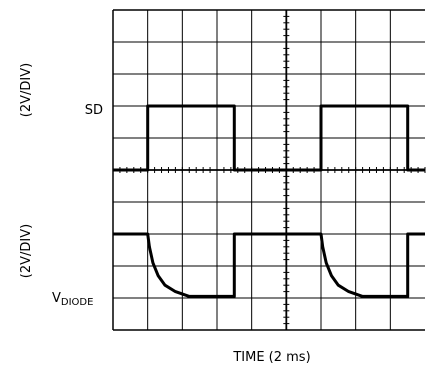 The image size is (428, 372). I want to click on trace-vdiode, so click(269, 265).